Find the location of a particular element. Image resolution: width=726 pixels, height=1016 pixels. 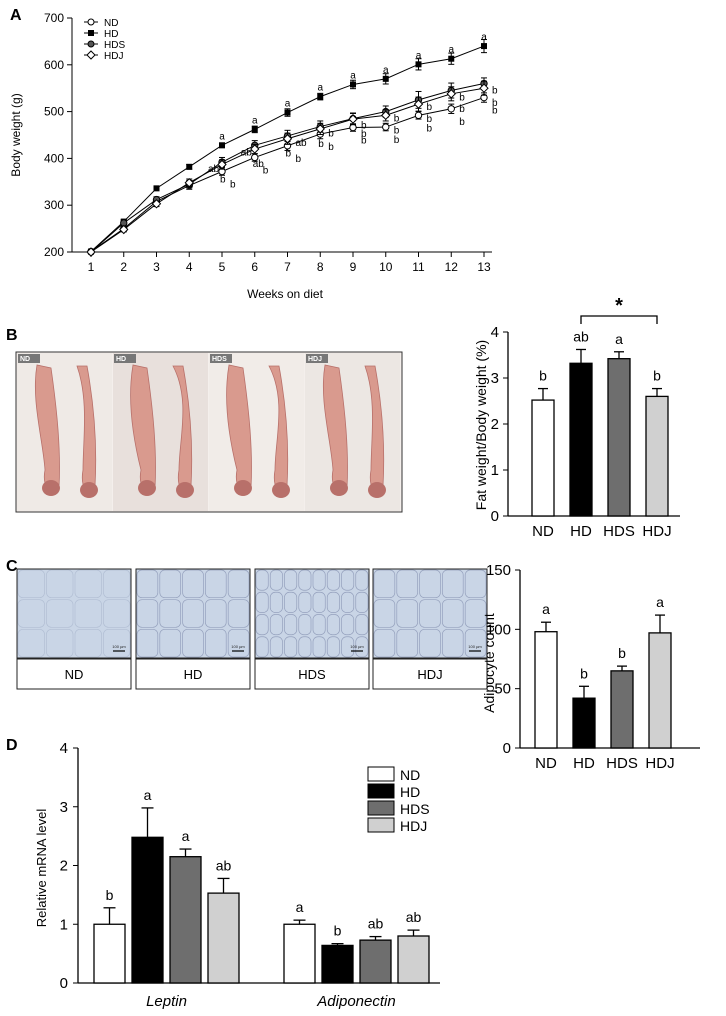

axis-label-y-mrna: Relative mRNA level is located at coordinates (41, 868).